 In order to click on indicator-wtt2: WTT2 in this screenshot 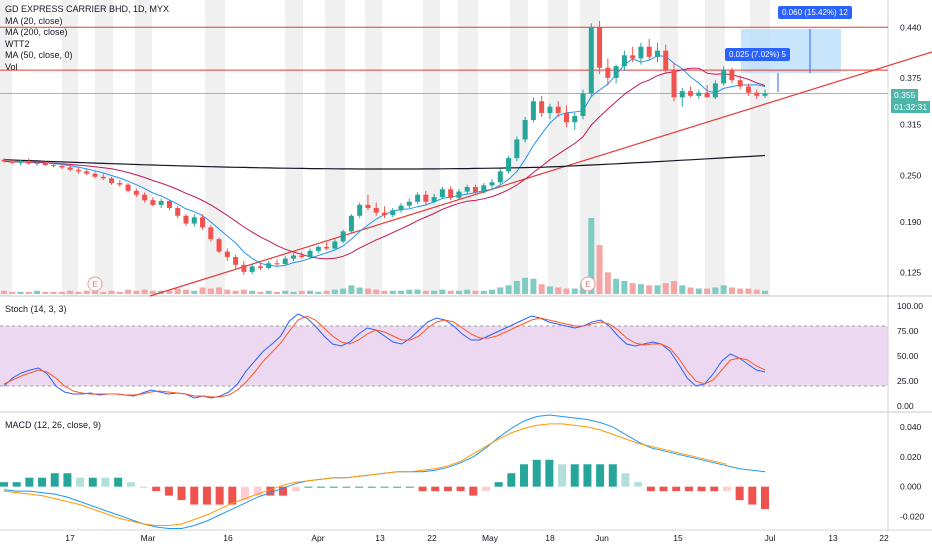, I will do `click(17, 43)`.